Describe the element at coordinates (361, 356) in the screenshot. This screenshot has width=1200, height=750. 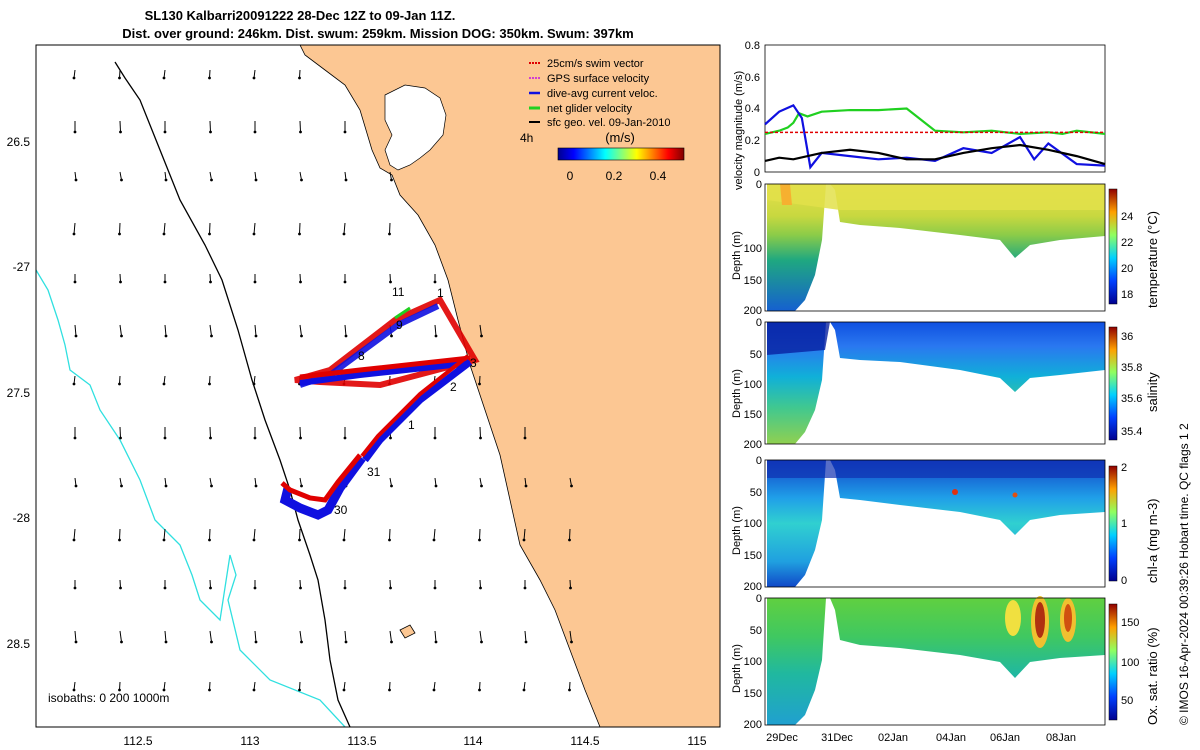
I see `day-label: 8` at that location.